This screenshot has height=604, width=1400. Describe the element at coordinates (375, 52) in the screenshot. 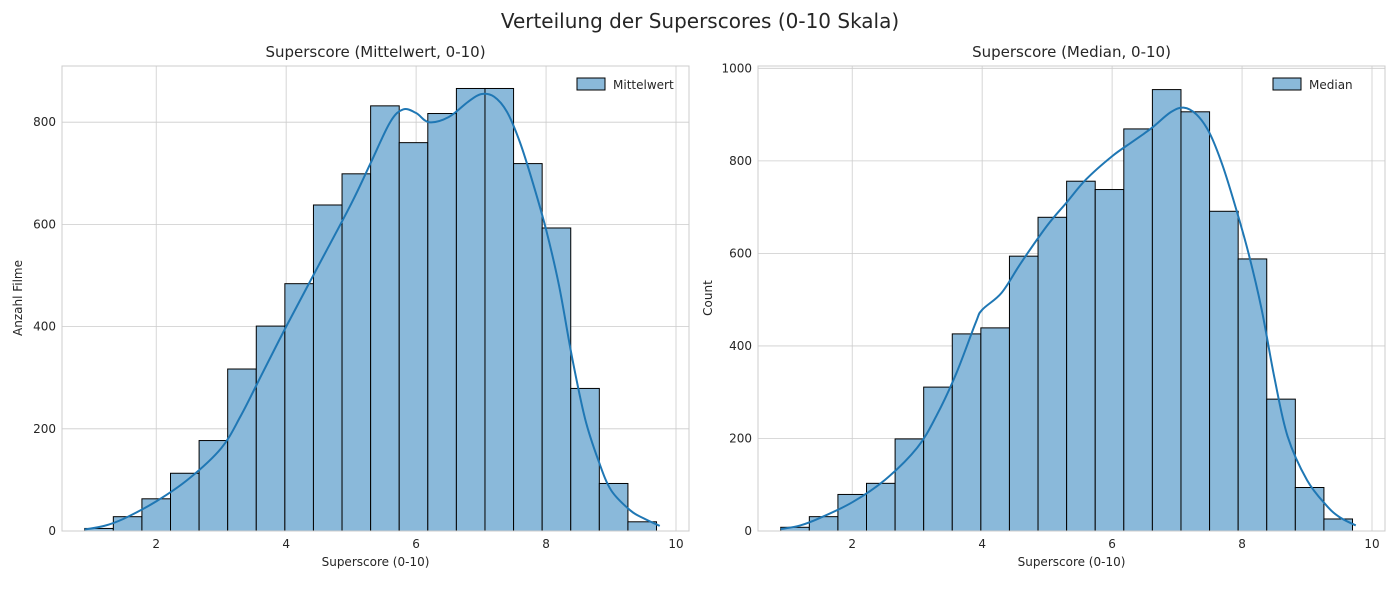

I see `panel-title: Superscore (Mittelwert, 0-10)` at that location.